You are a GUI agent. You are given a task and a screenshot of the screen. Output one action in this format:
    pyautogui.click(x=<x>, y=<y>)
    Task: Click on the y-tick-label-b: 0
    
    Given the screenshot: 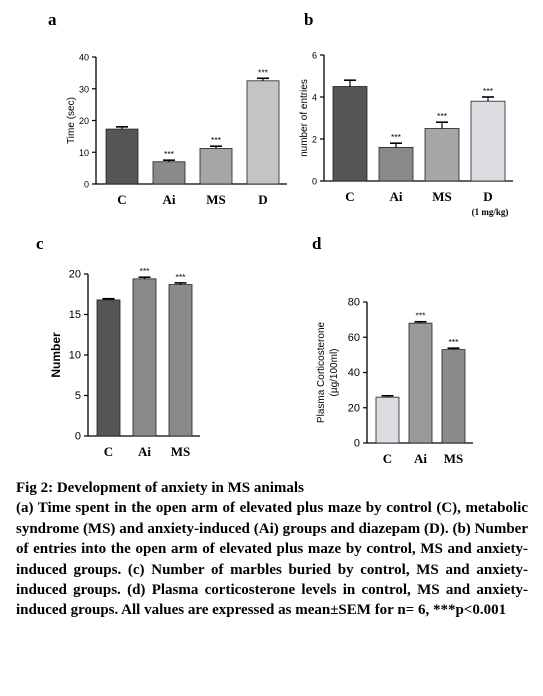 What is the action you would take?
    pyautogui.click(x=314, y=182)
    